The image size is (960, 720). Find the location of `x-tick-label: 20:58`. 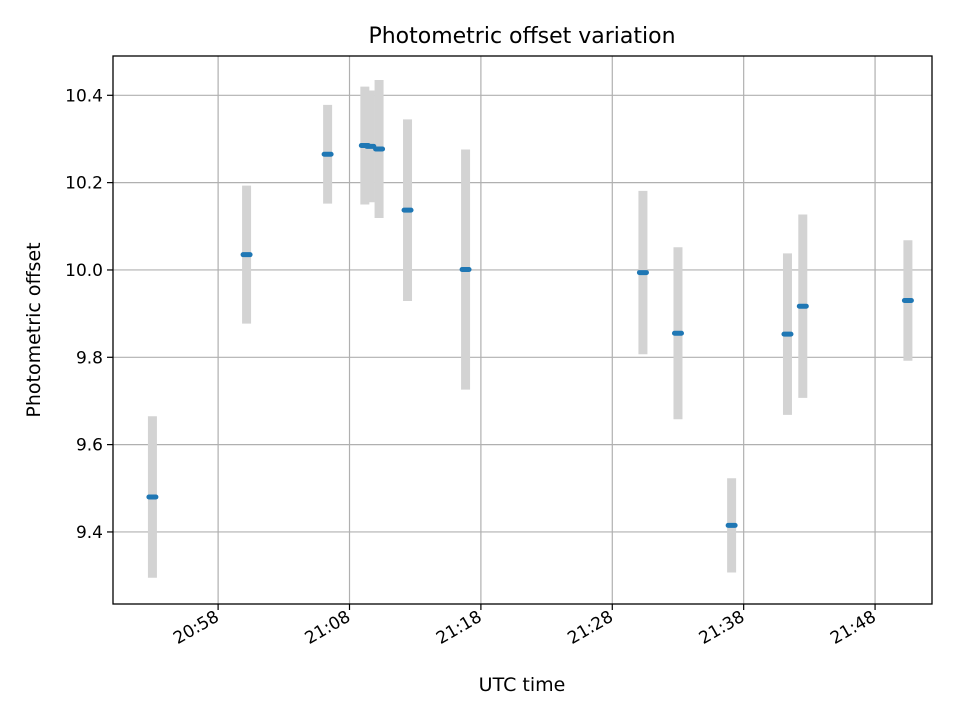

x-tick-label: 20:58 is located at coordinates (196, 628).